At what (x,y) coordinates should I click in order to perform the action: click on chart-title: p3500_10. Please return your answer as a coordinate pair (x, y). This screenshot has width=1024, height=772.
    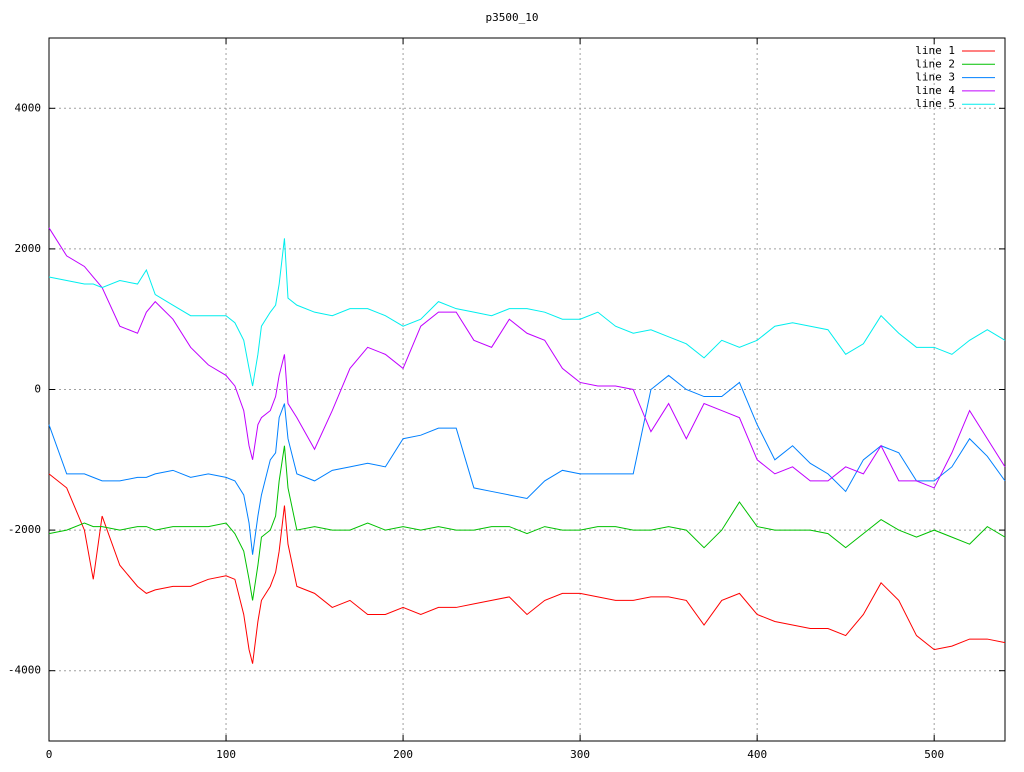
    Looking at the image, I should click on (512, 17).